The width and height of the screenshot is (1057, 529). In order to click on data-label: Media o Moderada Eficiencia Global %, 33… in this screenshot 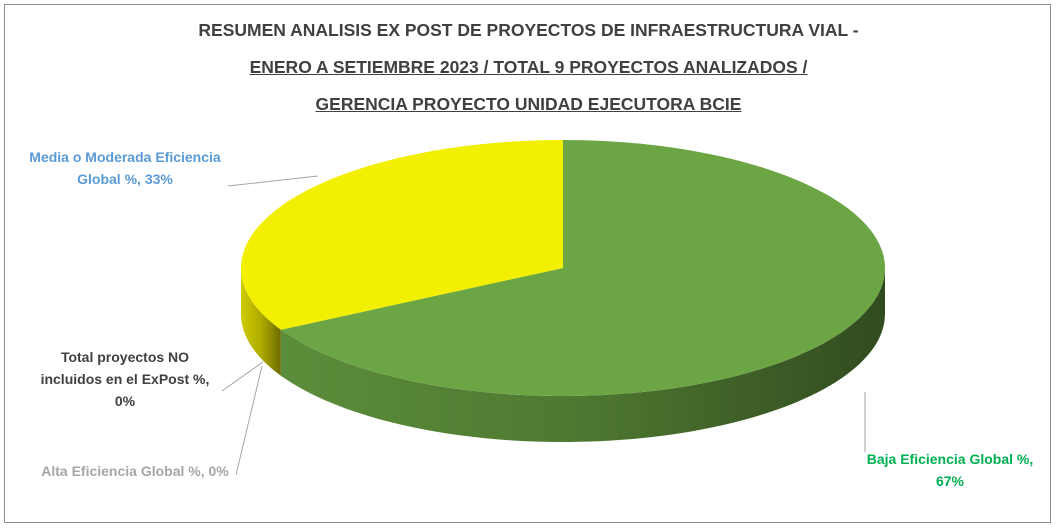, I will do `click(125, 168)`.